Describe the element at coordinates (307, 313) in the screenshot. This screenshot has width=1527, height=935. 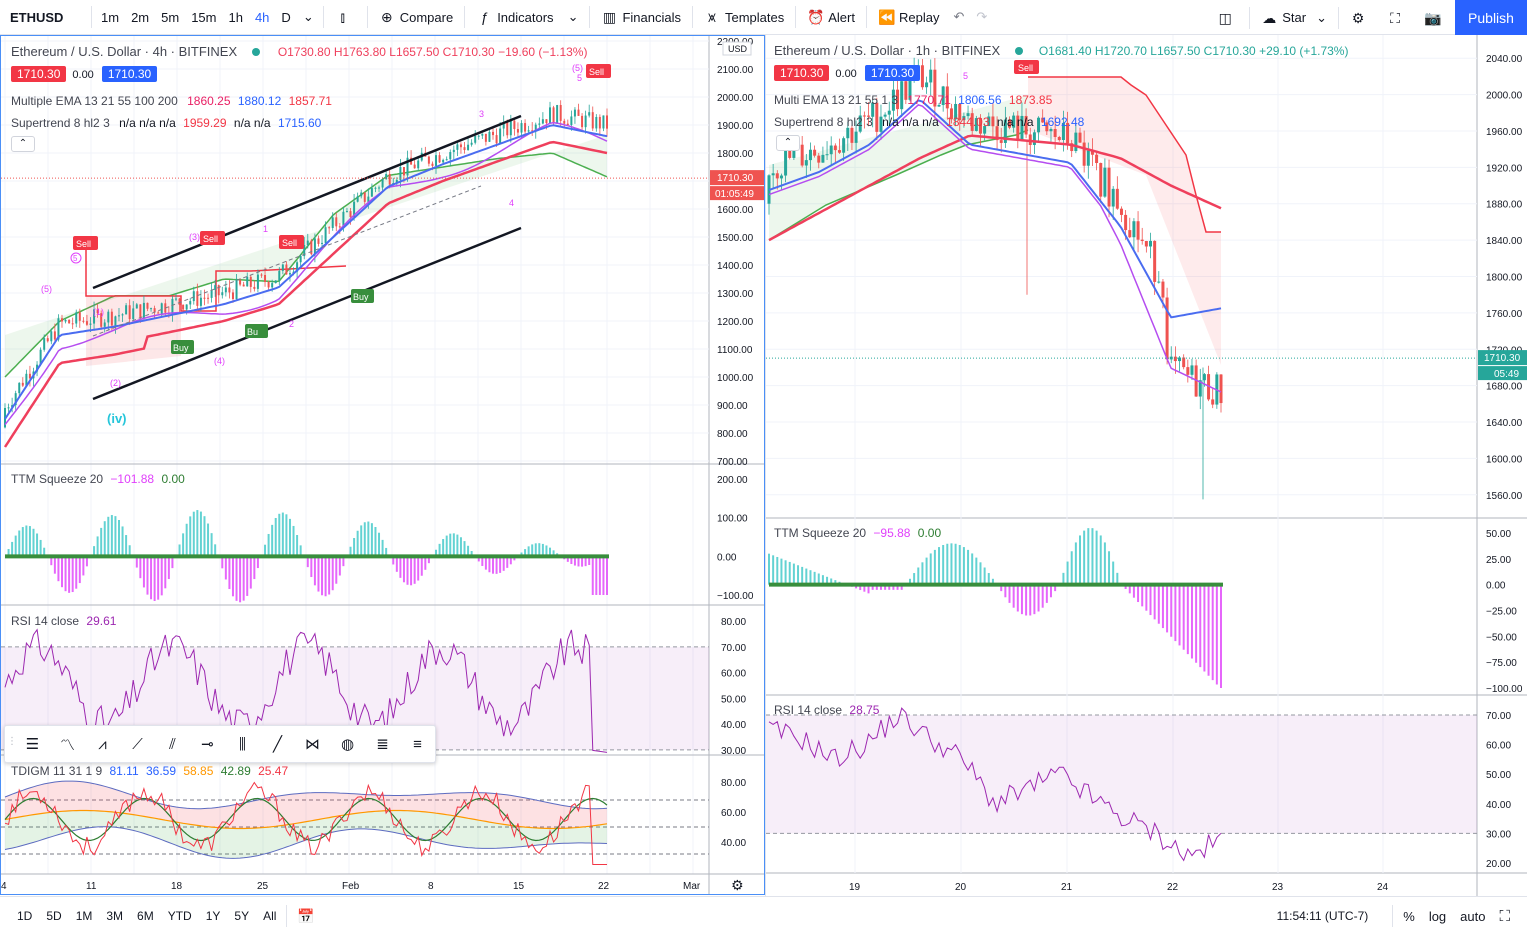
I see `channel-lower-line` at that location.